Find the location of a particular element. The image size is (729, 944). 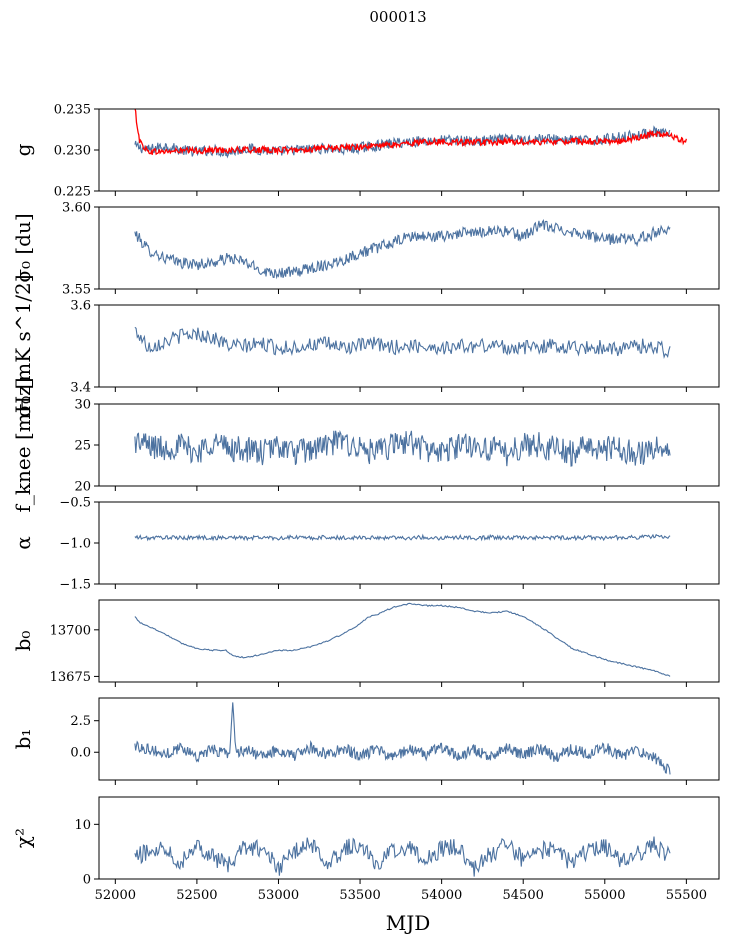

panel-7: 0.0 2.5 b₁ is located at coordinates (365, 741).